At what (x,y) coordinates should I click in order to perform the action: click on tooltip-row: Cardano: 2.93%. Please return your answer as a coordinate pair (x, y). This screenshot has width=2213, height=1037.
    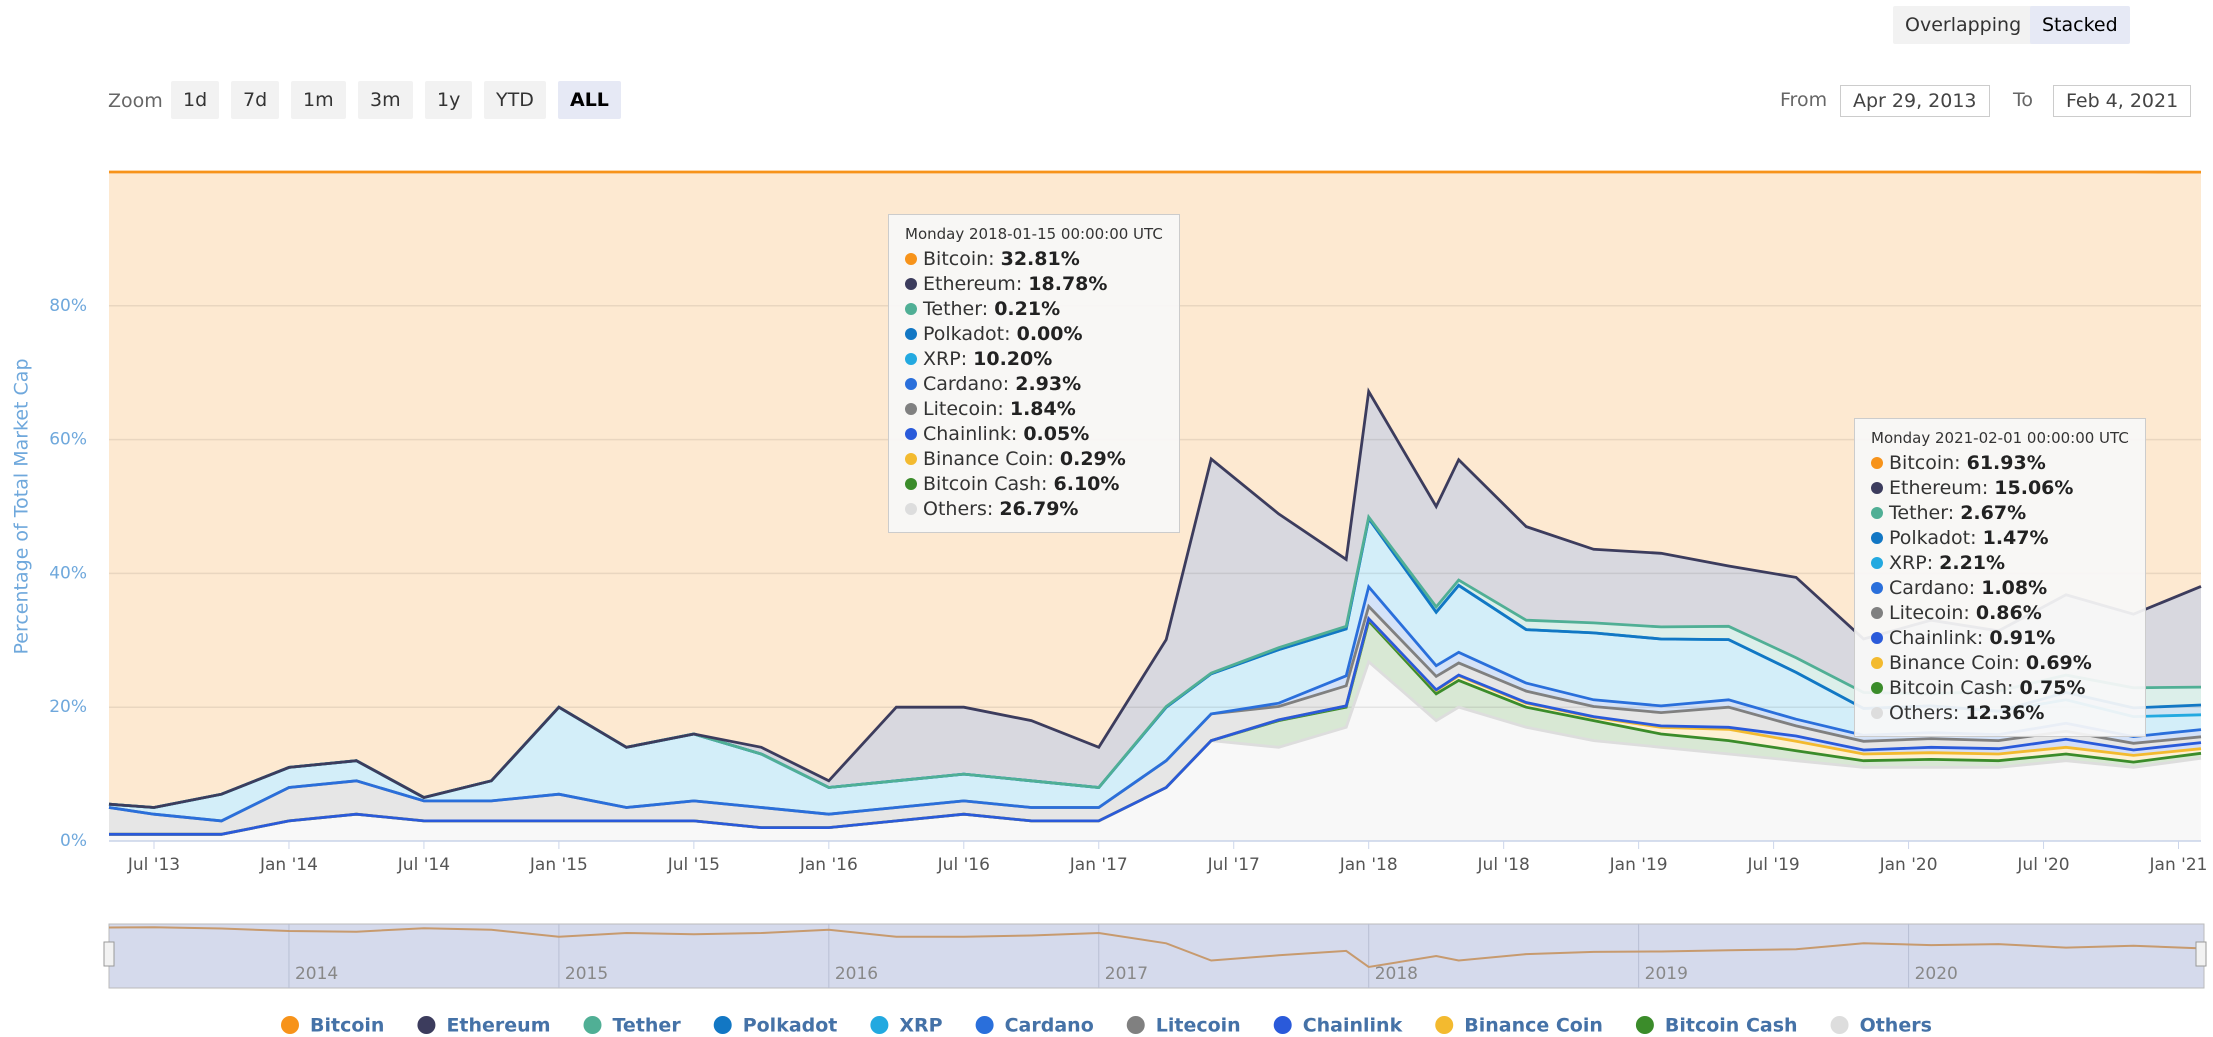
    Looking at the image, I should click on (1034, 384).